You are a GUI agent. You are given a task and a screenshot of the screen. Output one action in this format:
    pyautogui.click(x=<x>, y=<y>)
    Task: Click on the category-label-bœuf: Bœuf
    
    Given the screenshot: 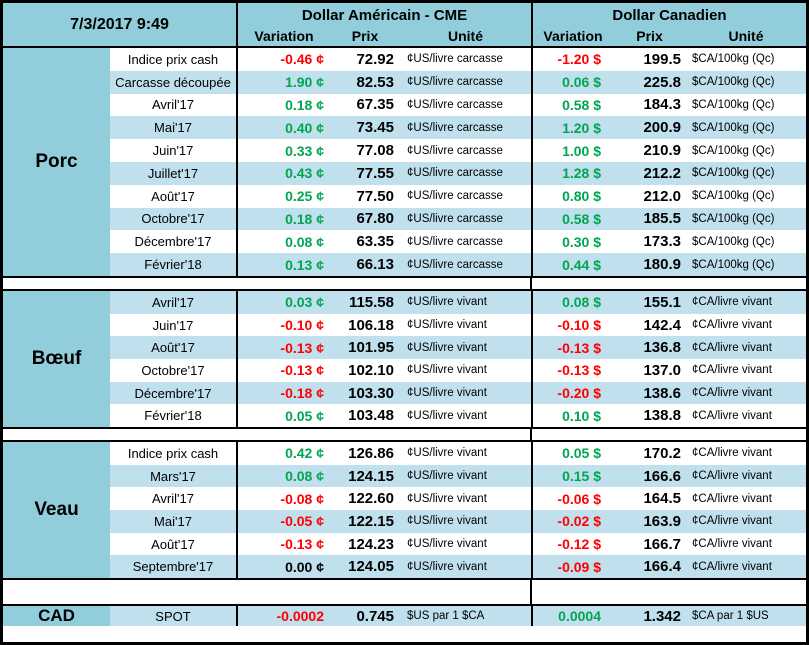 What is the action you would take?
    pyautogui.click(x=56, y=359)
    